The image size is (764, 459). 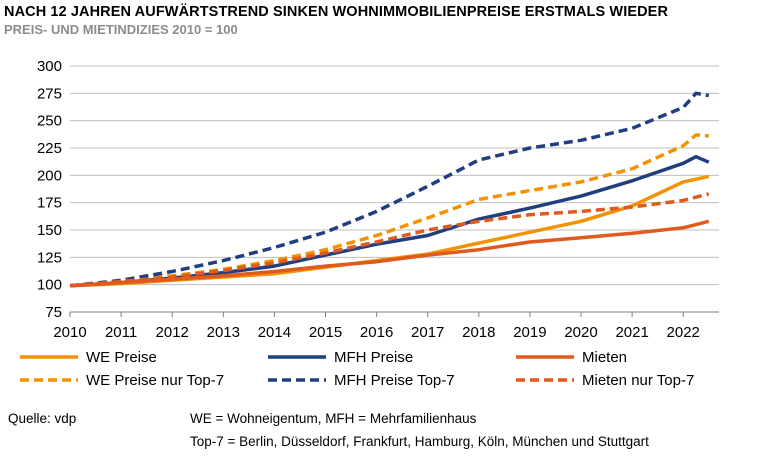 I want to click on x-tick-label: 2013, so click(x=223, y=332).